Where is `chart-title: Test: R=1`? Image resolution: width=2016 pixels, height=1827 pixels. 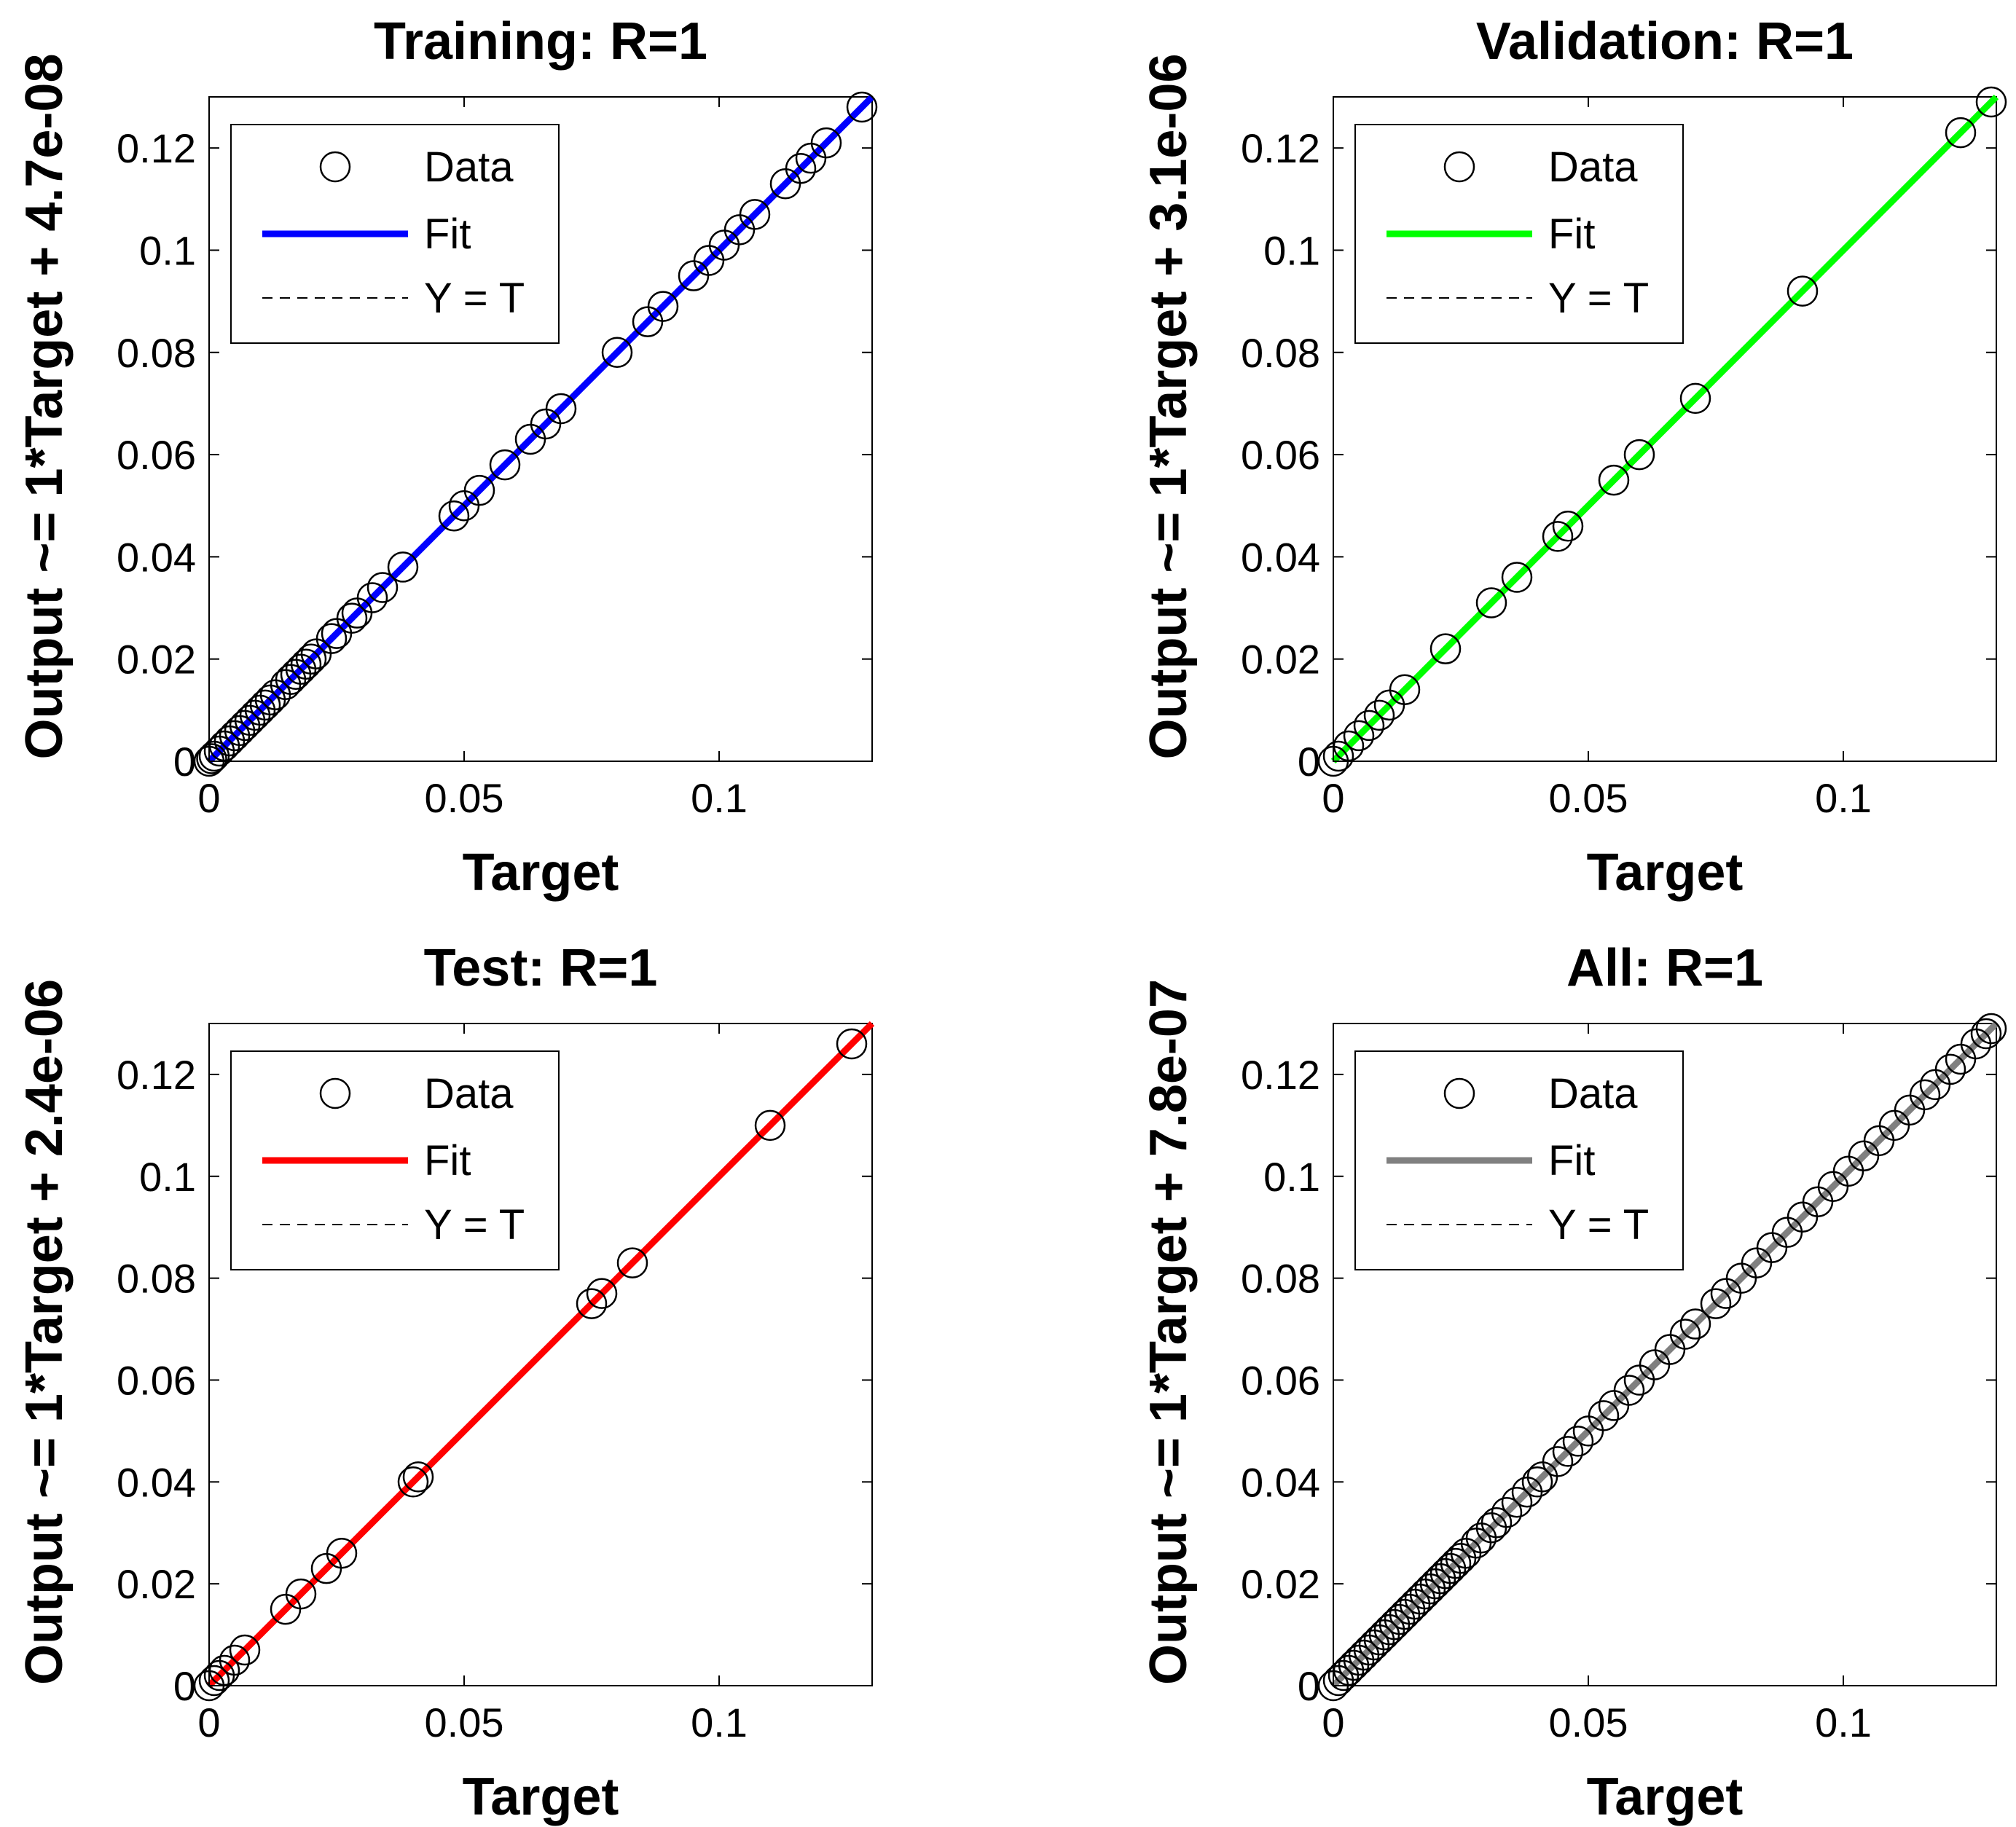 chart-title: Test: R=1 is located at coordinates (541, 968).